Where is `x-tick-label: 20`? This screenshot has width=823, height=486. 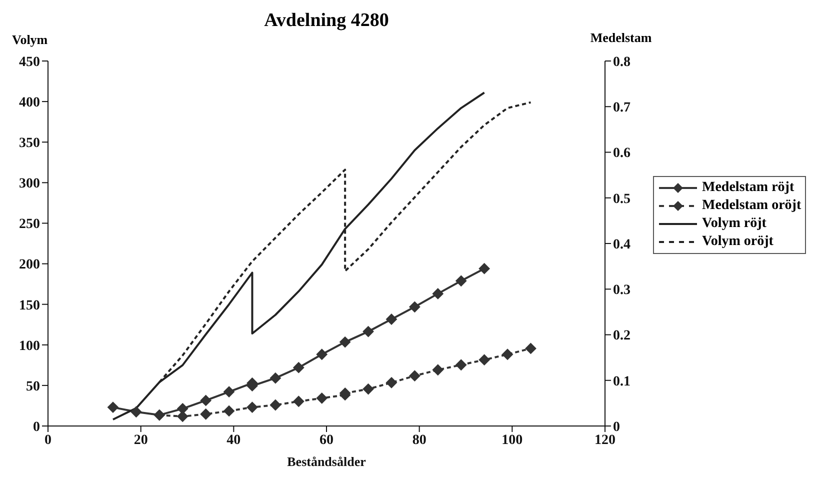 x-tick-label: 20 is located at coordinates (141, 440).